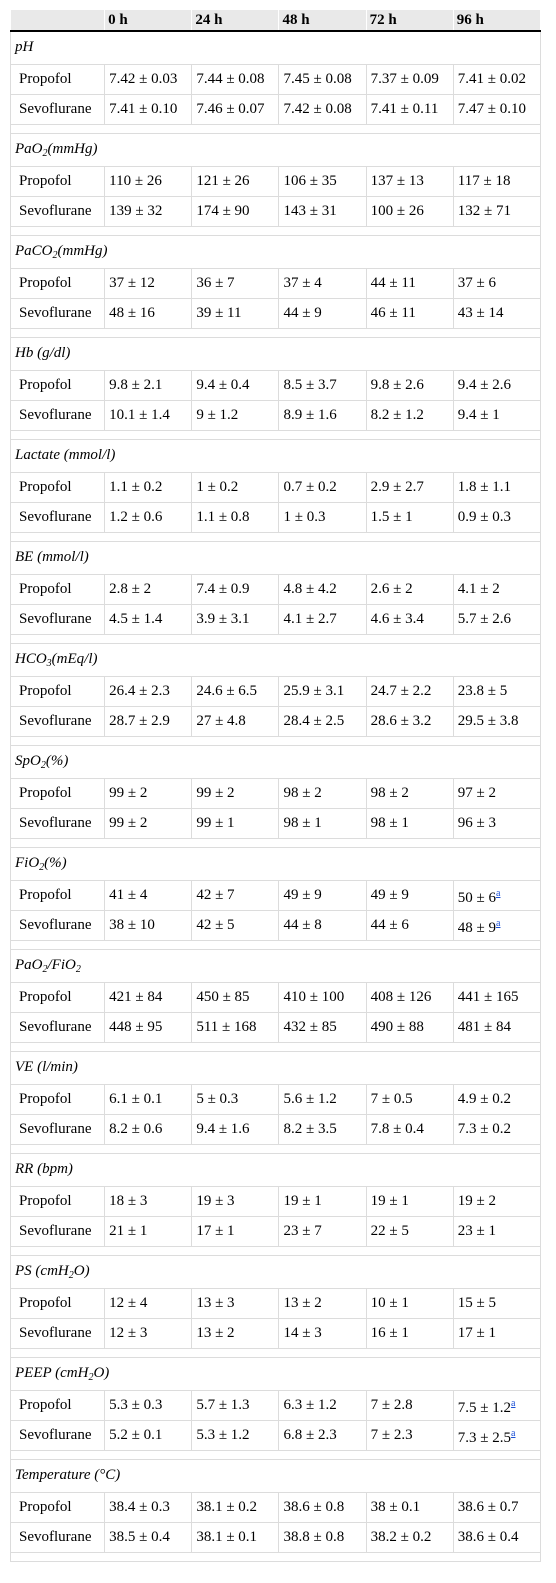 This screenshot has width=556, height=1583. I want to click on header-cell-0h: 0 h, so click(148, 21).